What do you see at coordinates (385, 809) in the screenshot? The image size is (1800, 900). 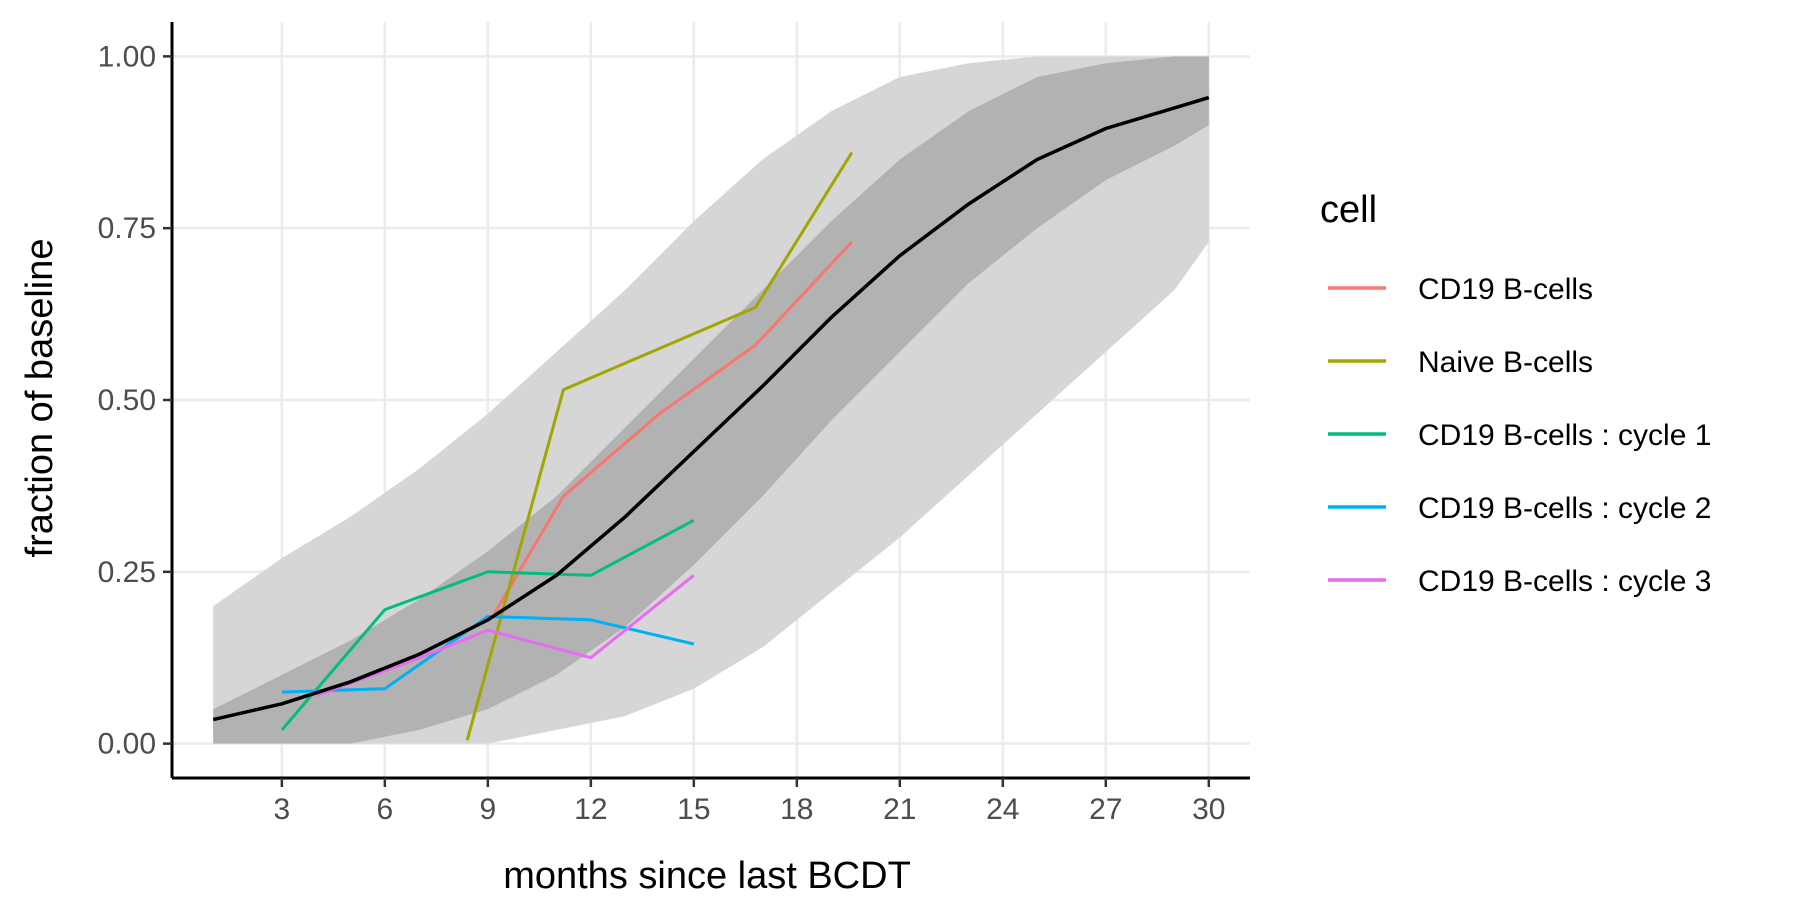 I see `x-tick-label-6: 6` at bounding box center [385, 809].